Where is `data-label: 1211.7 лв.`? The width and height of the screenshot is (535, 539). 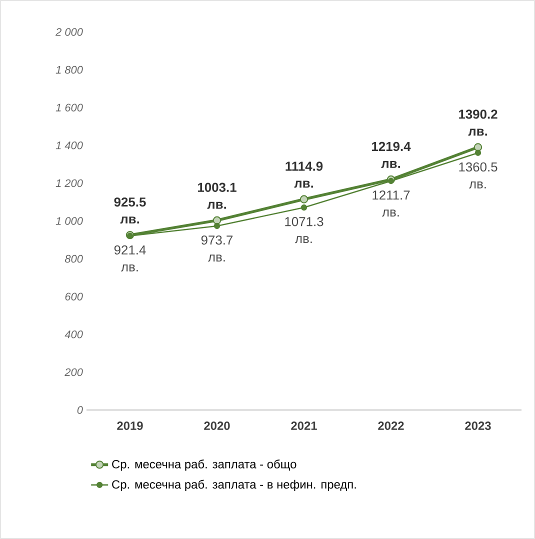 data-label: 1211.7 лв. is located at coordinates (391, 203).